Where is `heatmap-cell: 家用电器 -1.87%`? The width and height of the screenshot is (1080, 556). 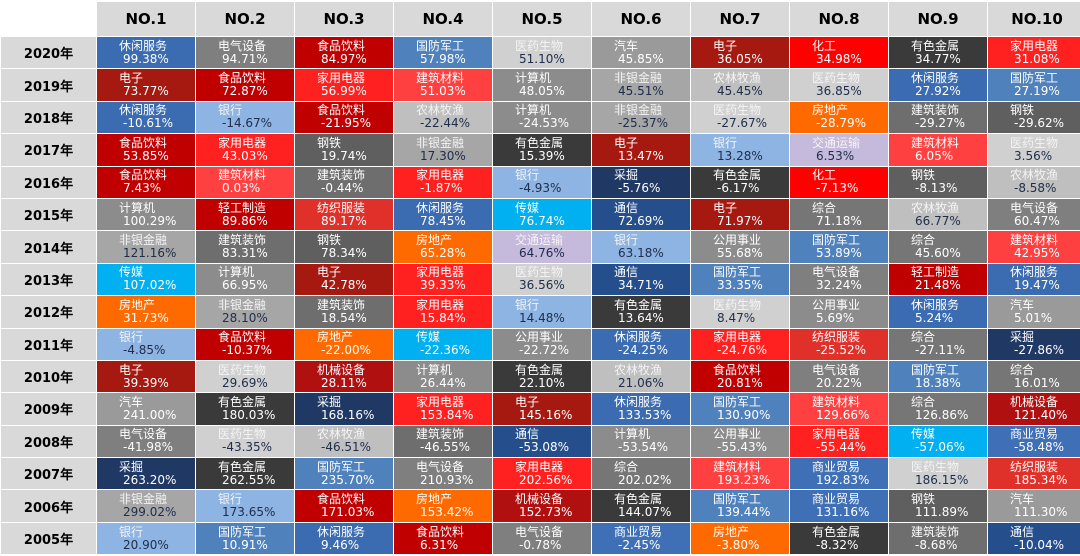 heatmap-cell: 家用电器 -1.87% is located at coordinates (443, 182).